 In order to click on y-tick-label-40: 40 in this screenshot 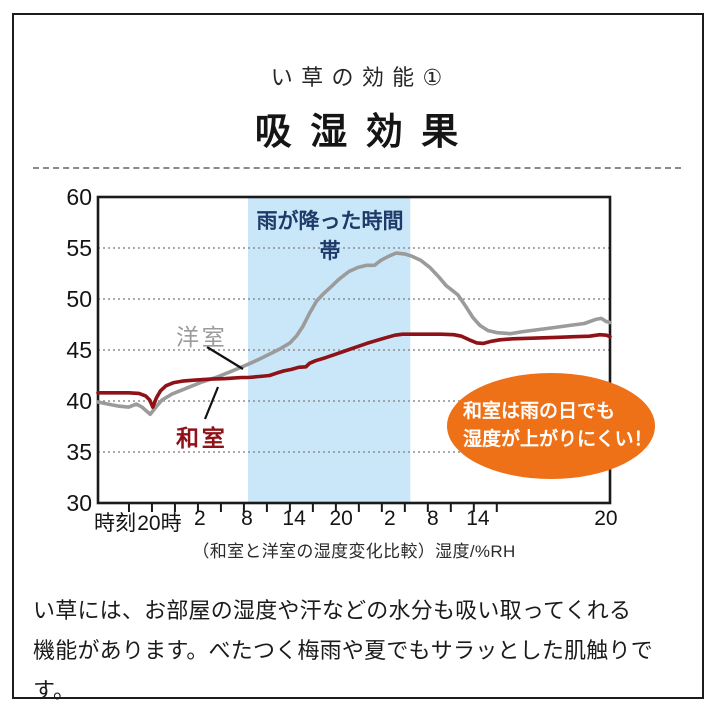, I will do `click(79, 401)`.